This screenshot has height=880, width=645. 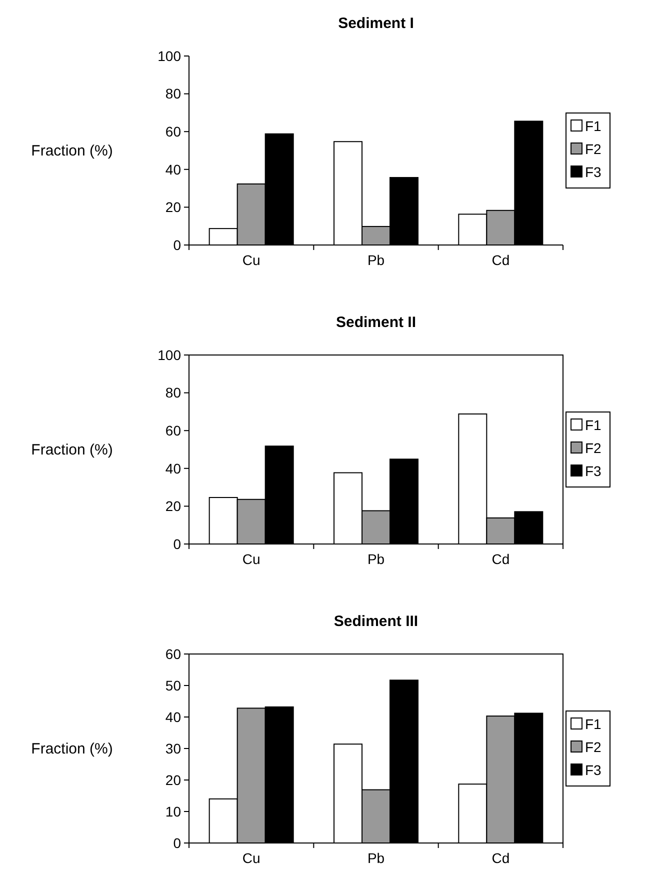 I want to click on chart-title: Sediment I, so click(x=376, y=23).